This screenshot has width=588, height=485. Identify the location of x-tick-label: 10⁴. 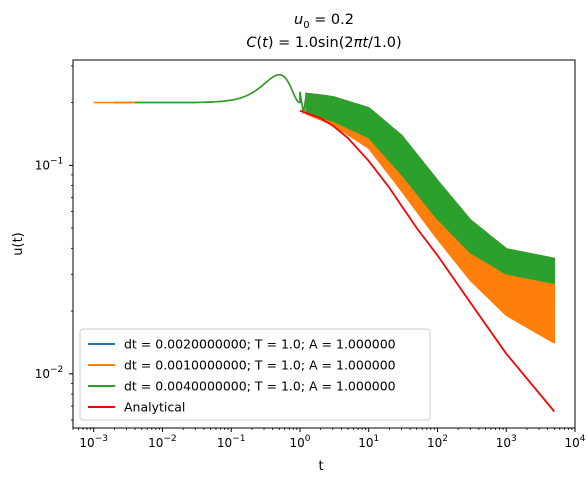
(574, 442).